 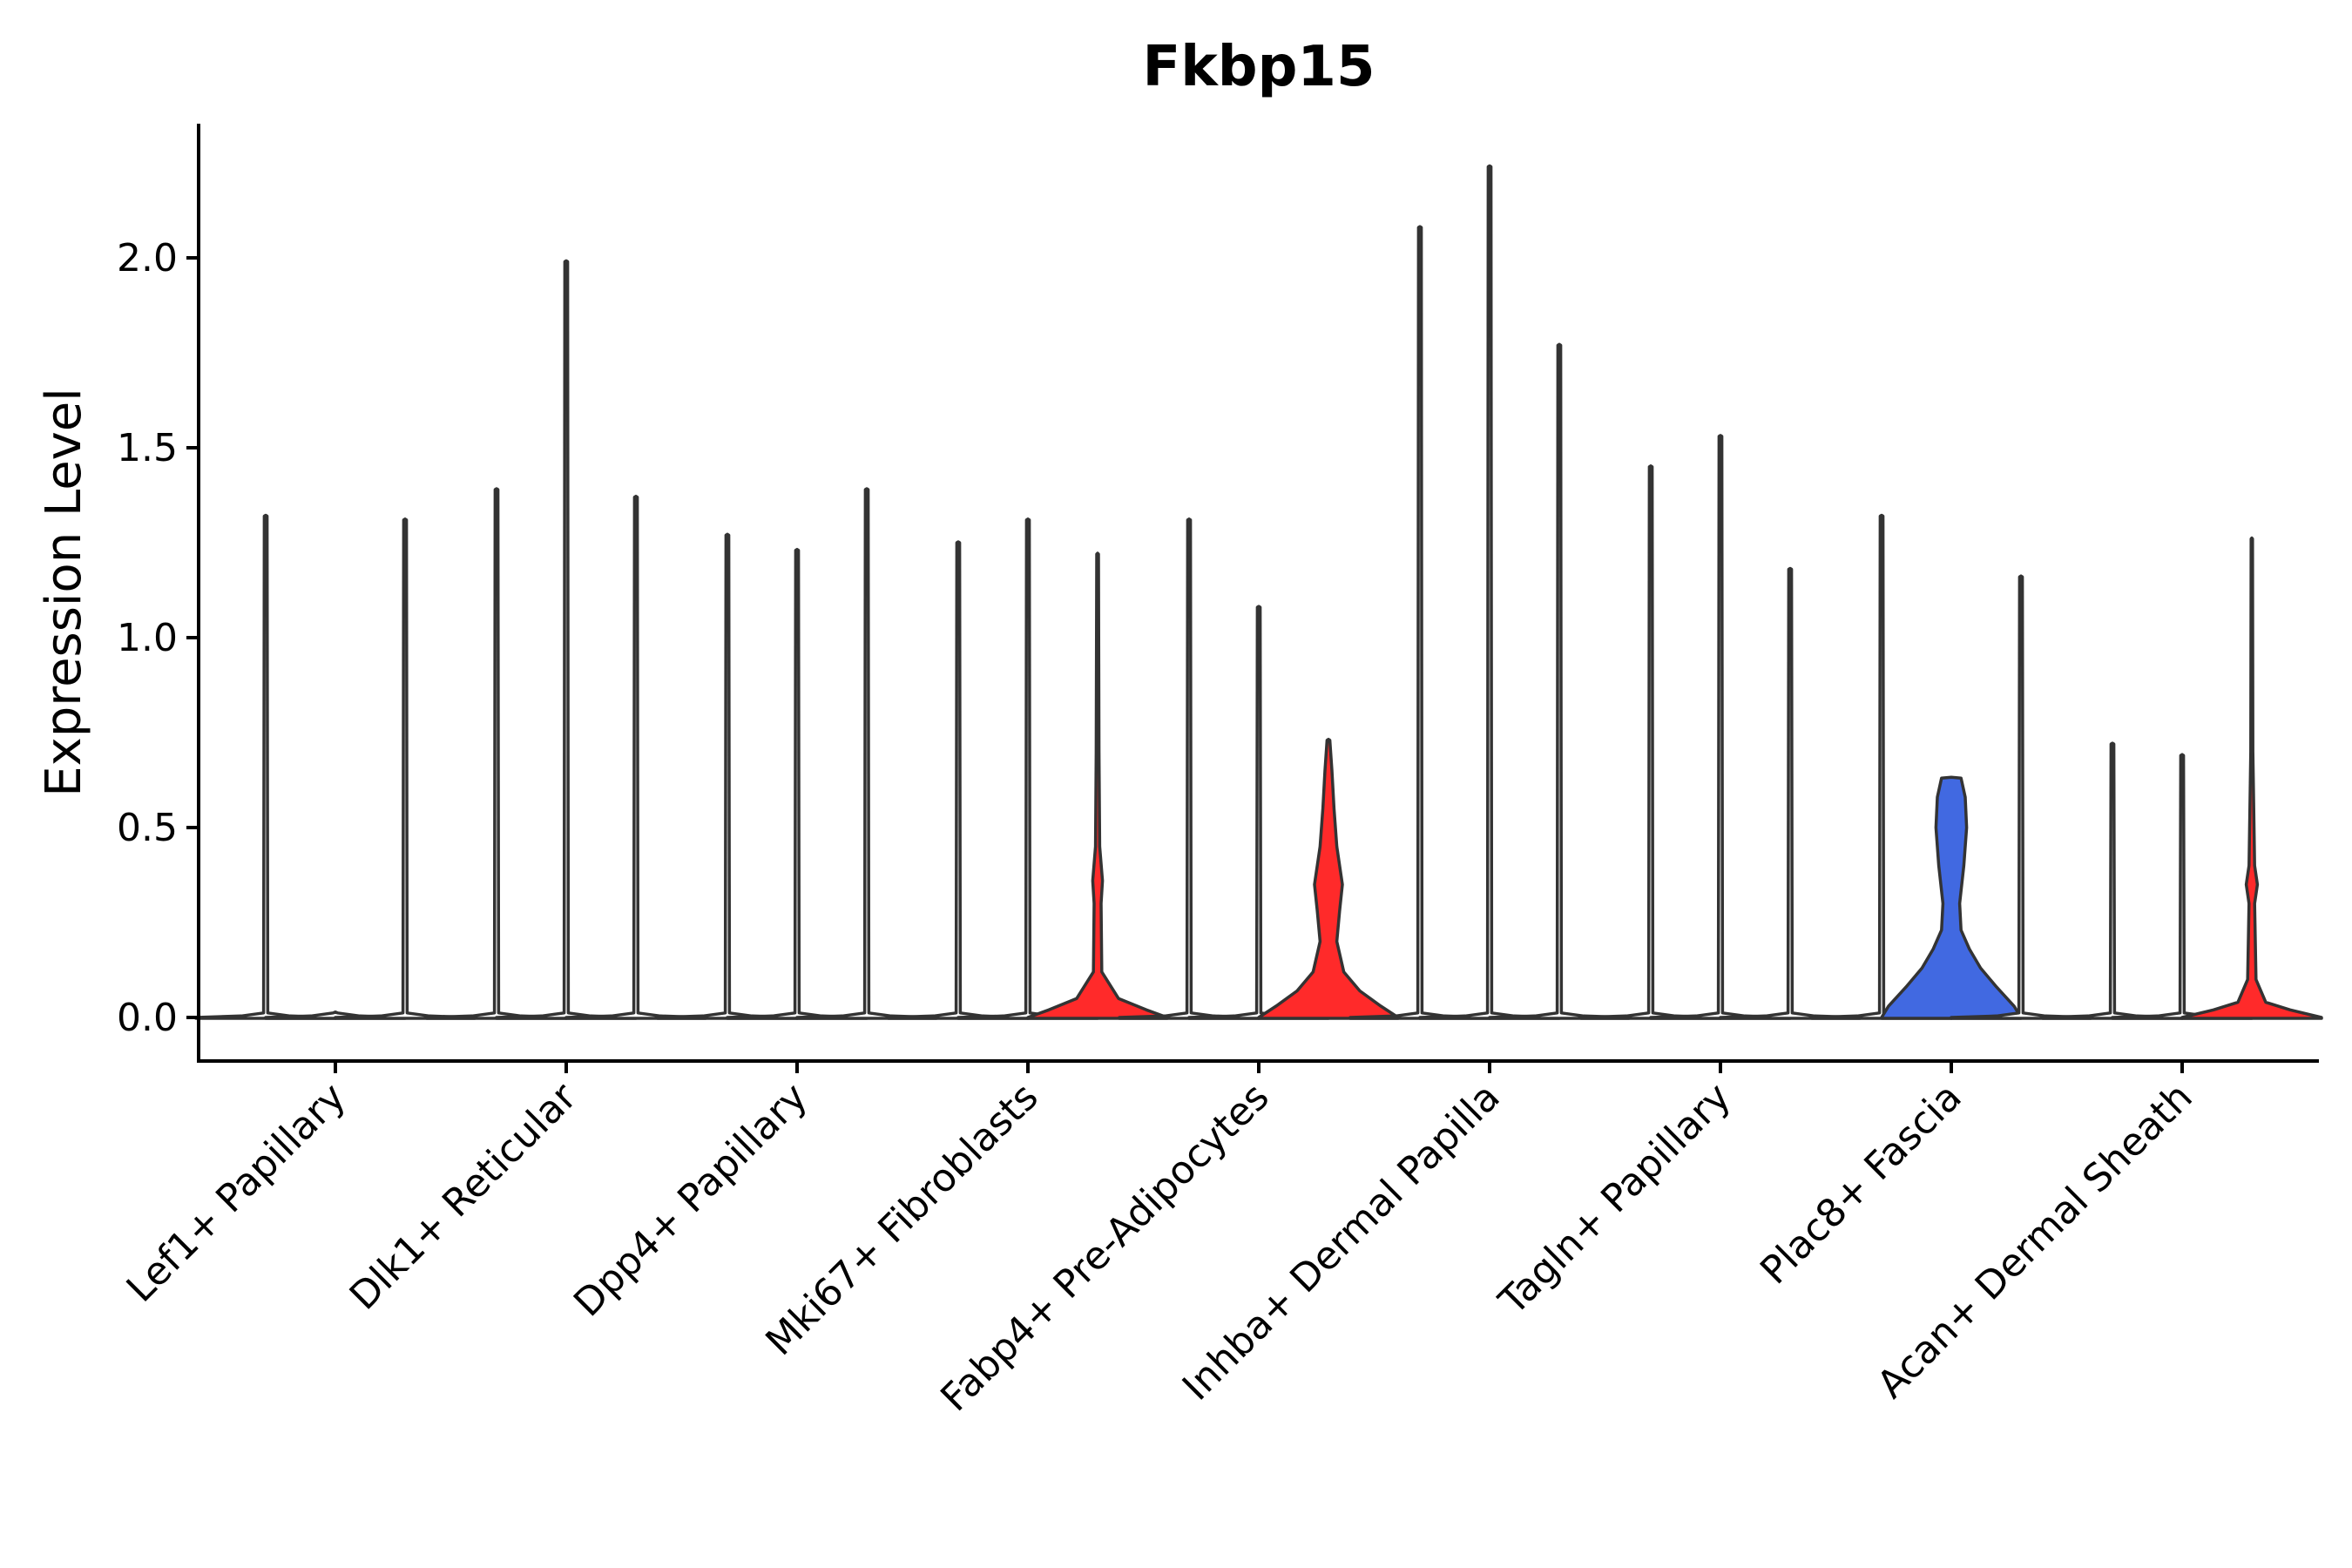 What do you see at coordinates (147, 448) in the screenshot?
I see `y-tick-label: 1.5` at bounding box center [147, 448].